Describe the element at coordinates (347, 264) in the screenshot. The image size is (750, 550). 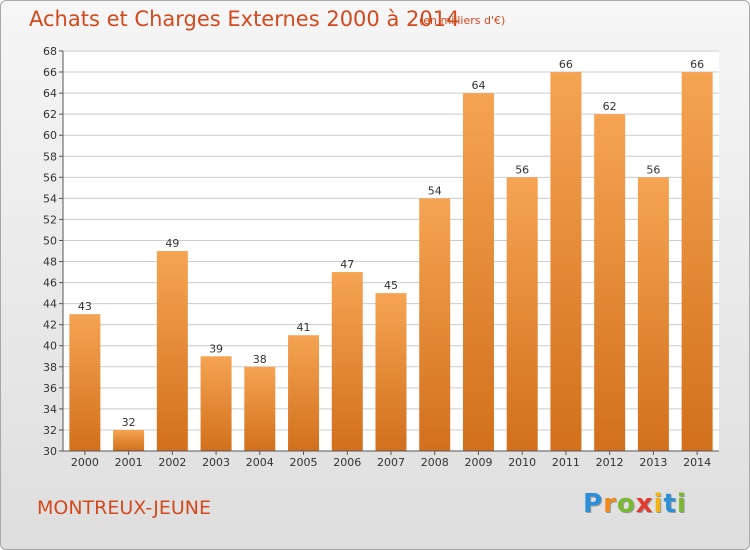
I see `data-label: 47` at that location.